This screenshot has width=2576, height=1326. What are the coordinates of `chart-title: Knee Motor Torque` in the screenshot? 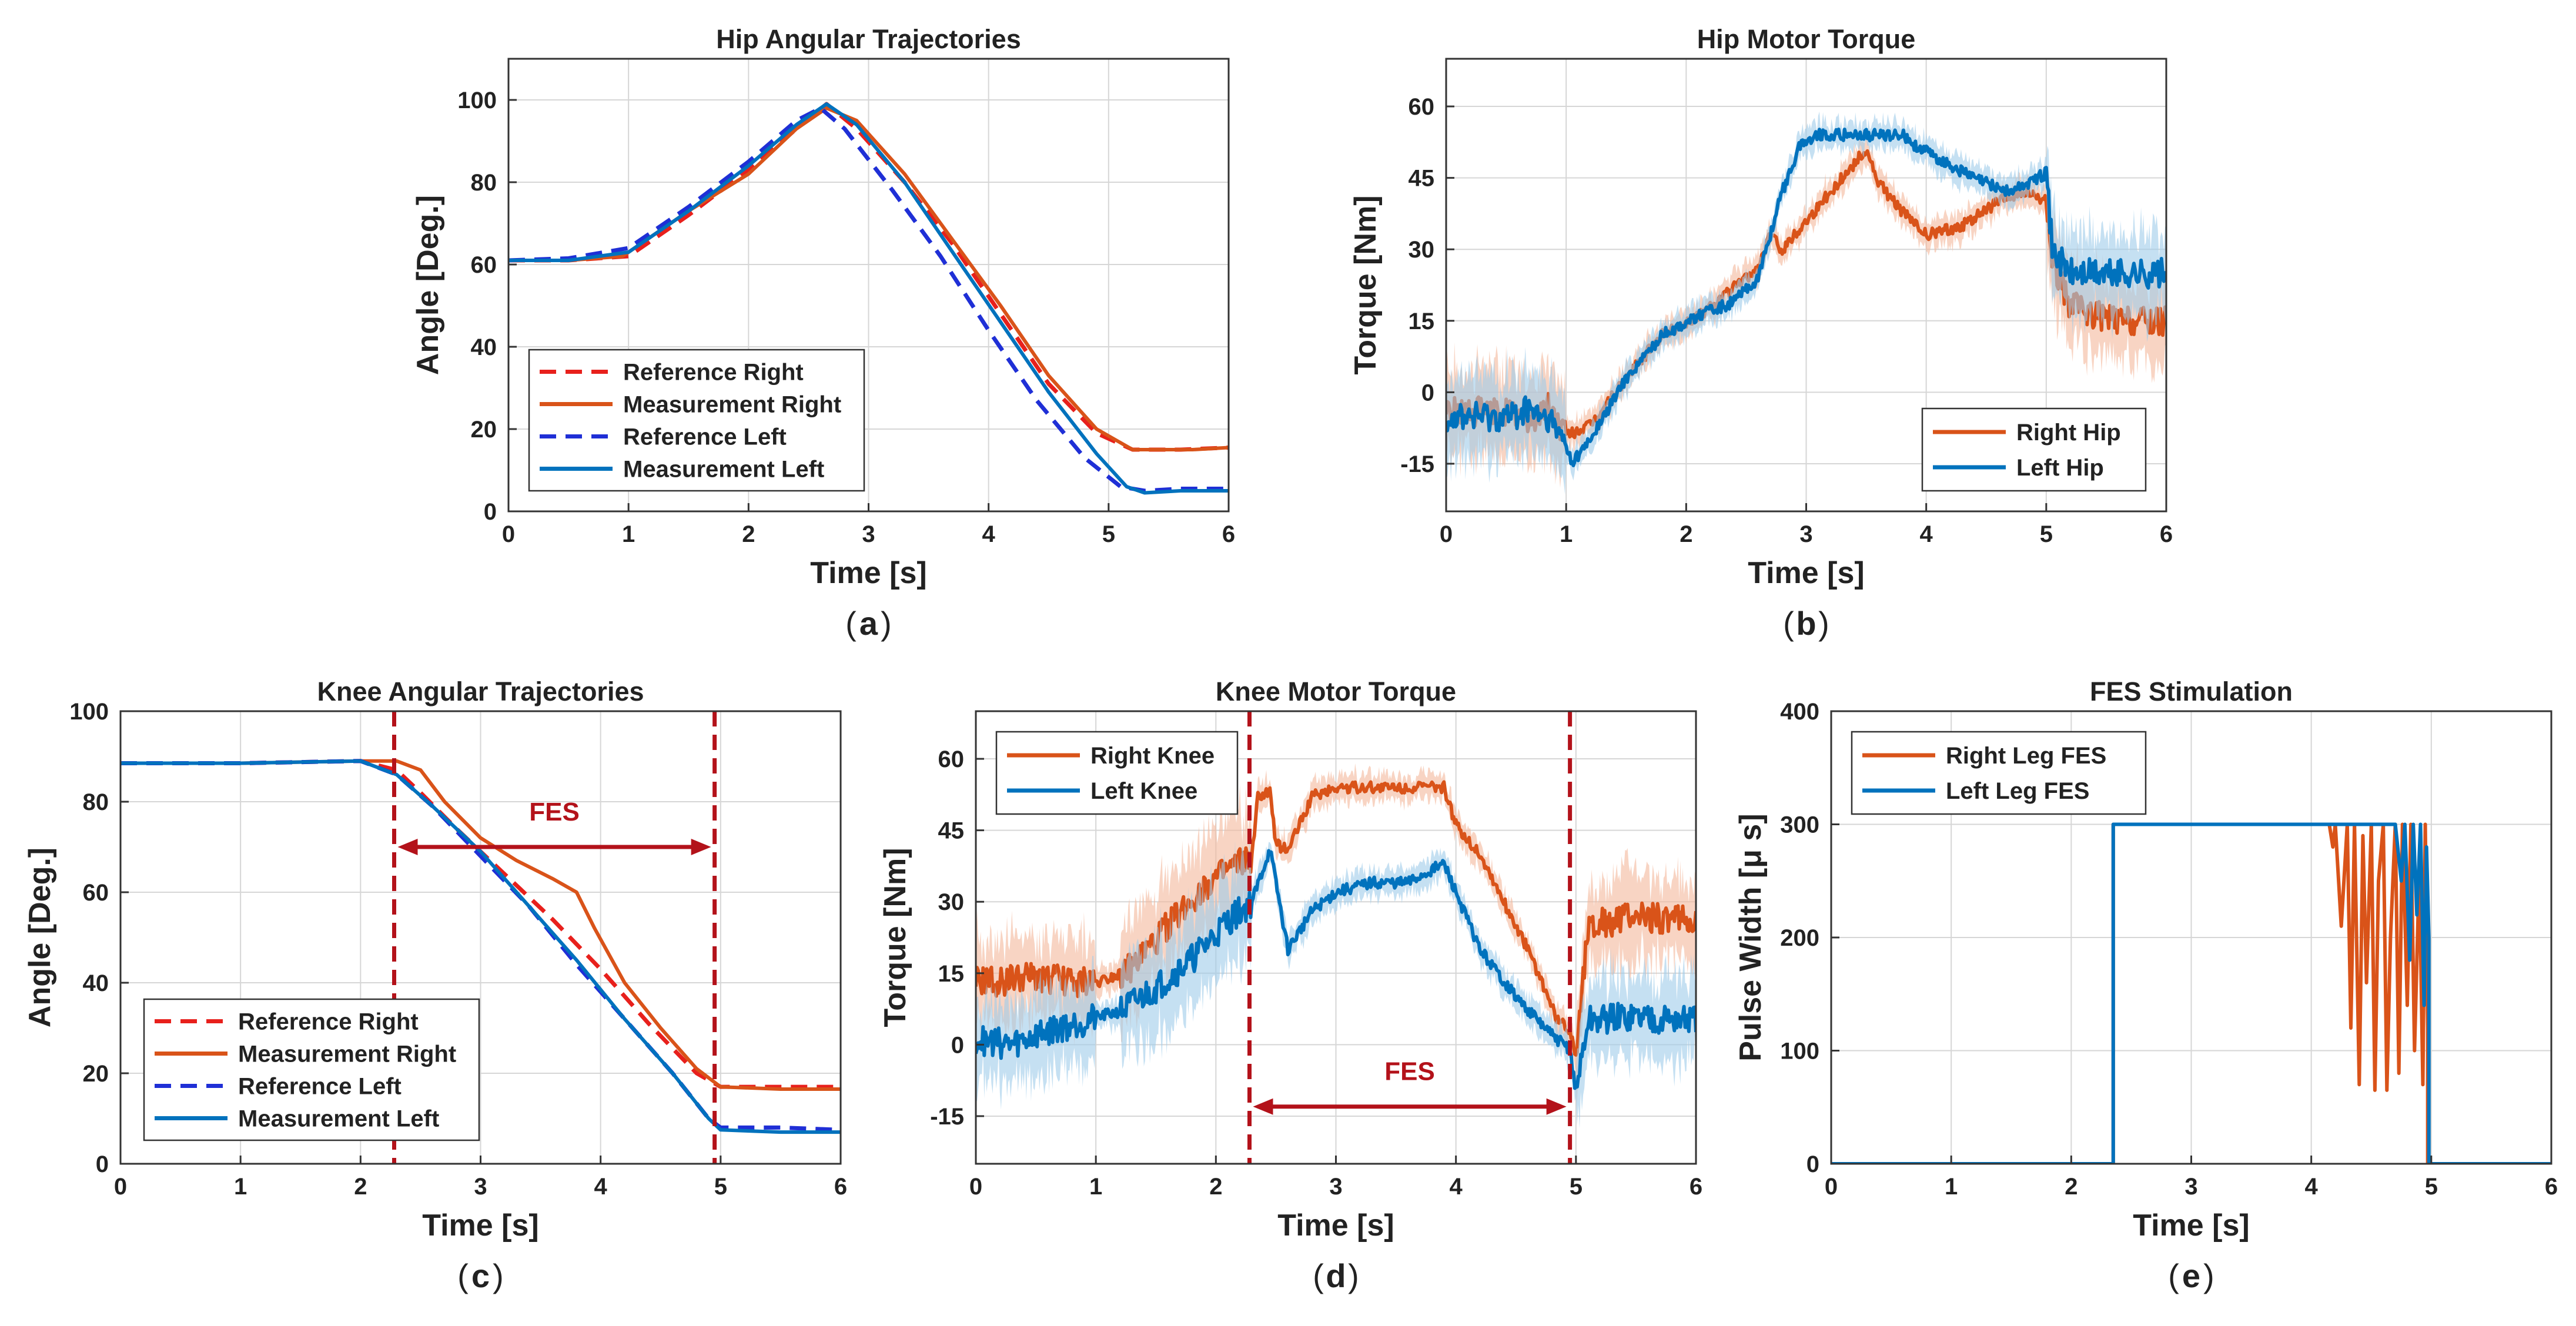 It's located at (1336, 691).